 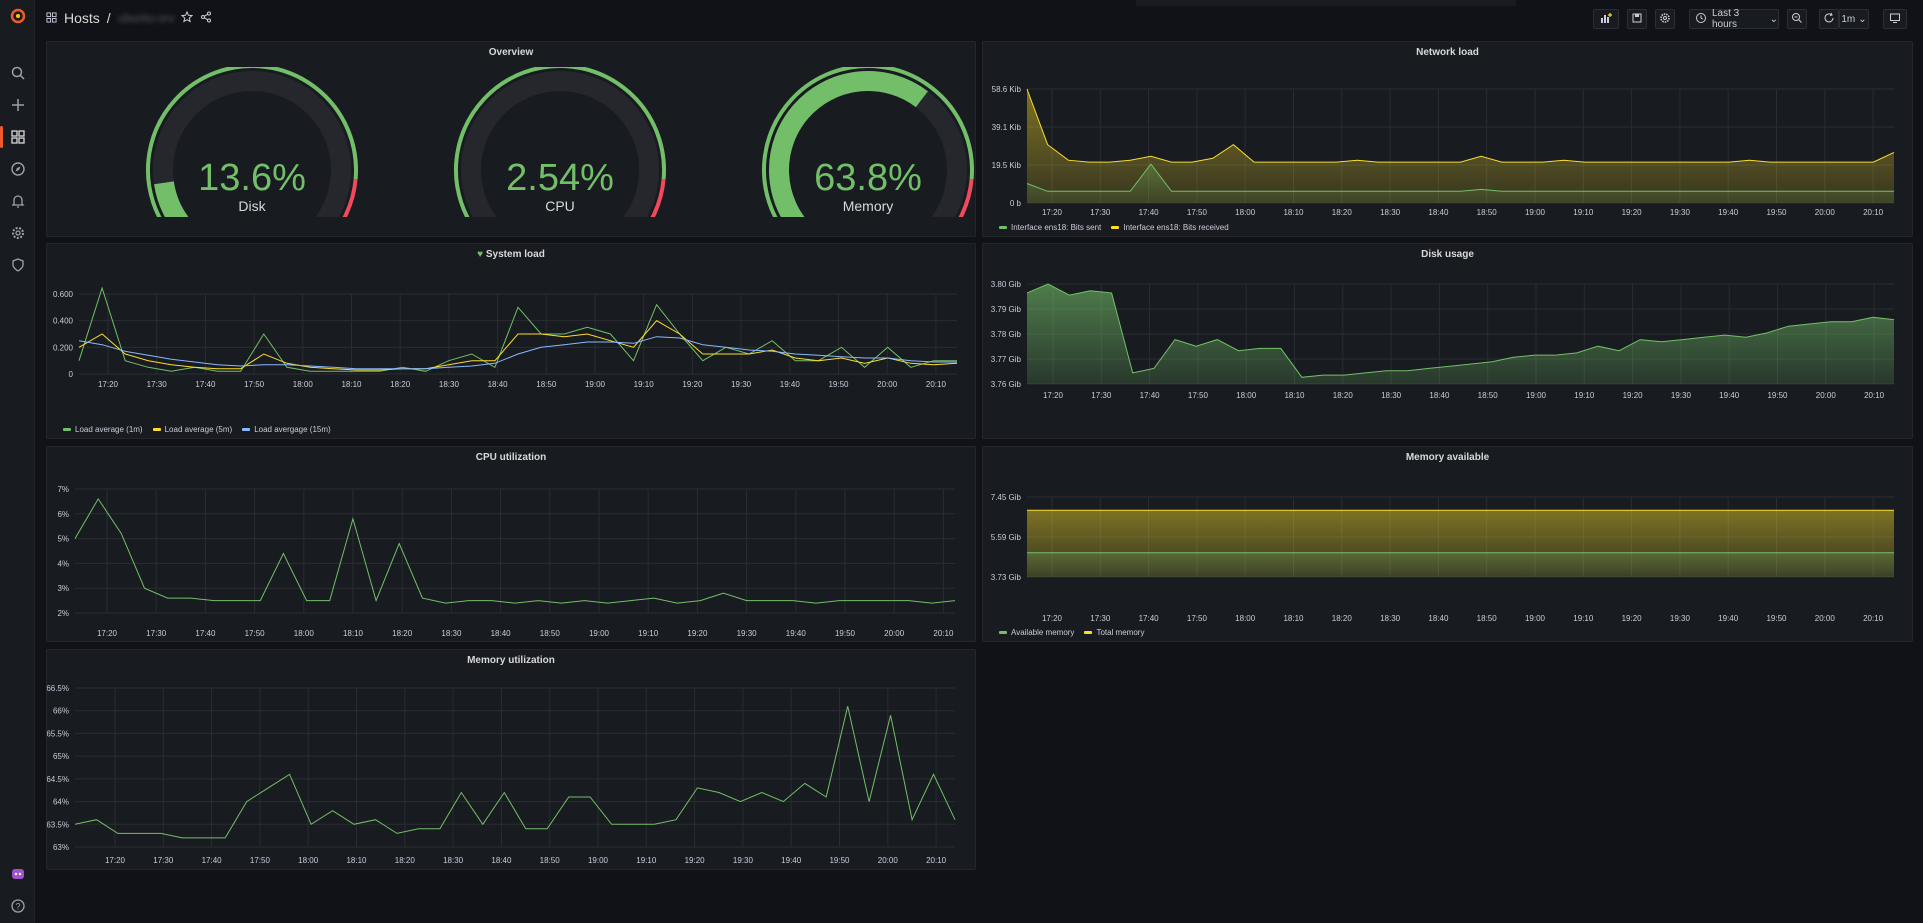 I want to click on refresh-interval-label: 1m, so click(x=1848, y=19).